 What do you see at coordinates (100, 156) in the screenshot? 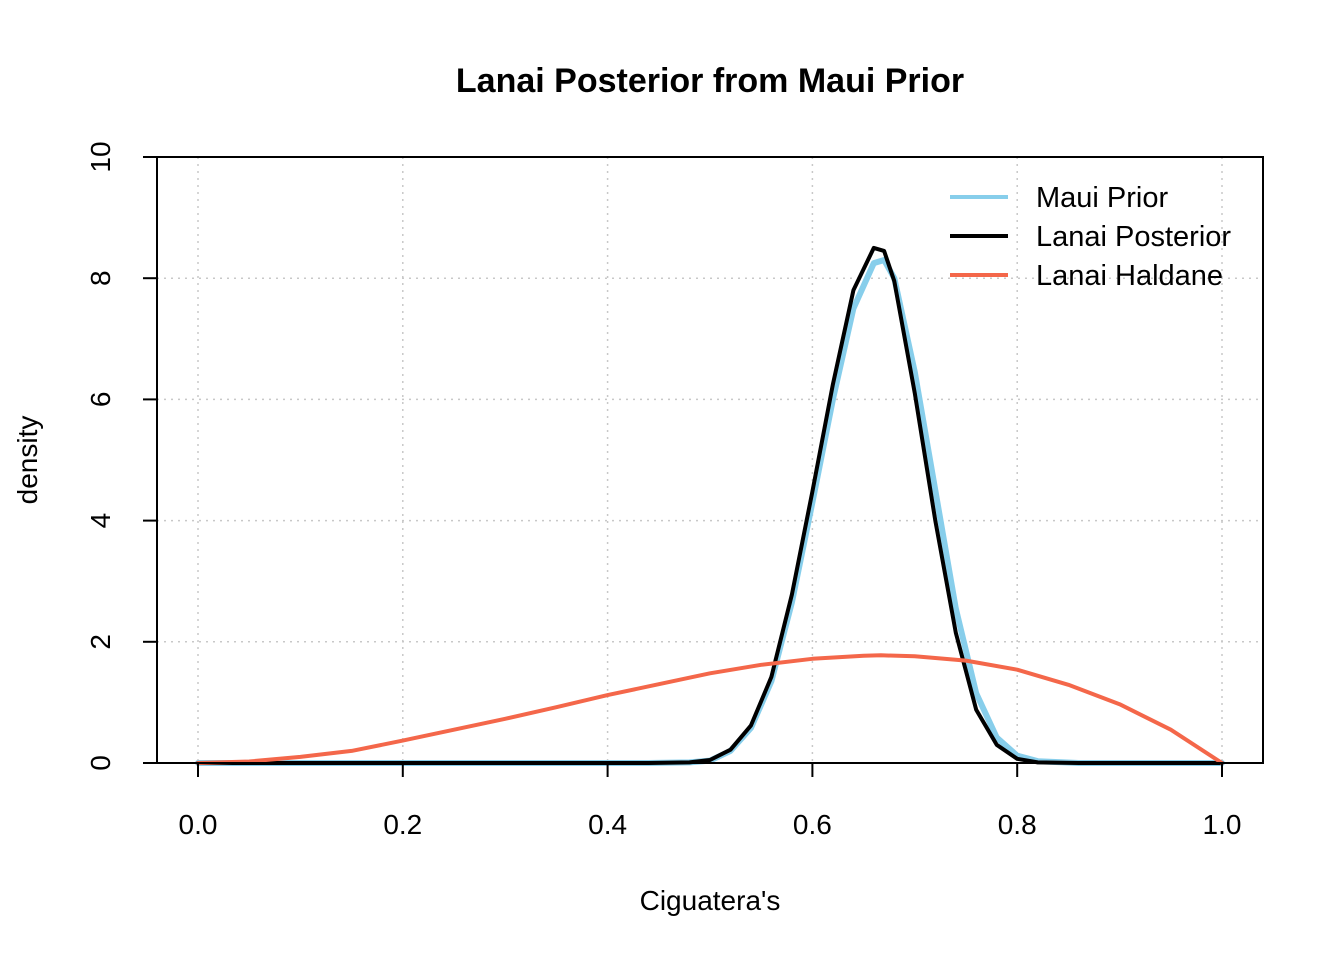
I see `y-tick-label-5: 10` at bounding box center [100, 156].